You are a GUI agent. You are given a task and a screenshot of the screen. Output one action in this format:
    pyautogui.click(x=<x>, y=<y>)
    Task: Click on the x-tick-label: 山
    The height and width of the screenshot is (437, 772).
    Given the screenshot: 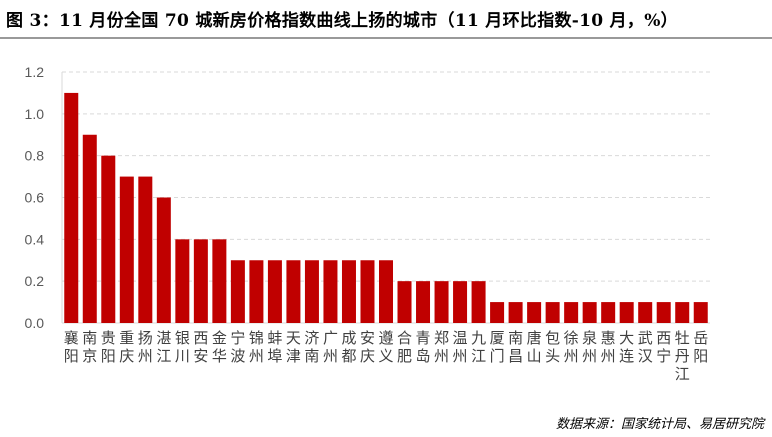 What is the action you would take?
    pyautogui.click(x=534, y=356)
    